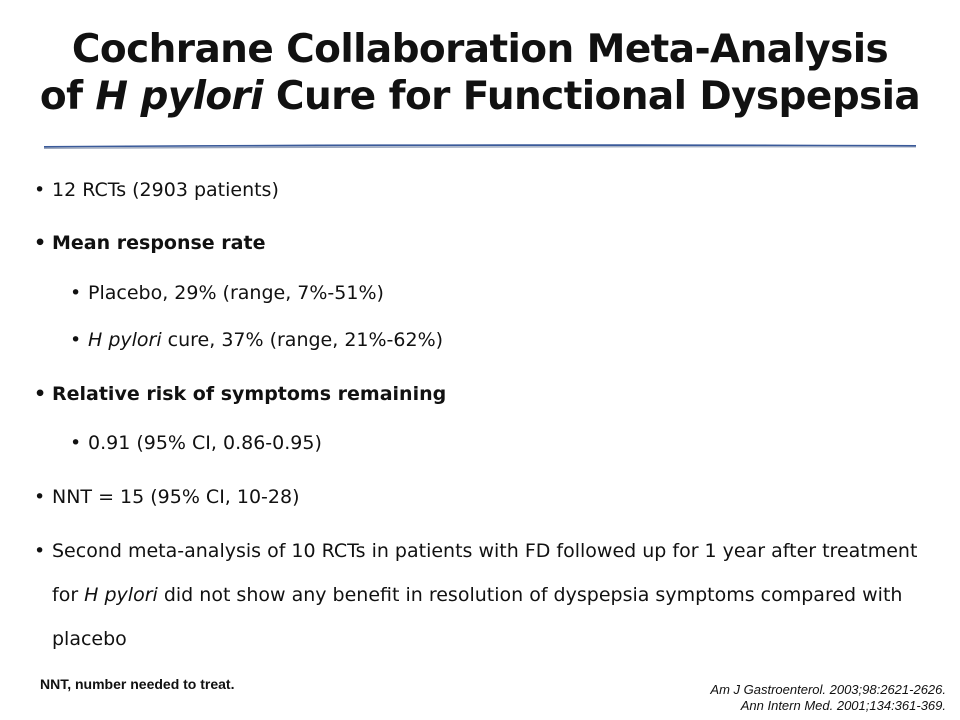  What do you see at coordinates (480, 146) in the screenshot?
I see `title-underline` at bounding box center [480, 146].